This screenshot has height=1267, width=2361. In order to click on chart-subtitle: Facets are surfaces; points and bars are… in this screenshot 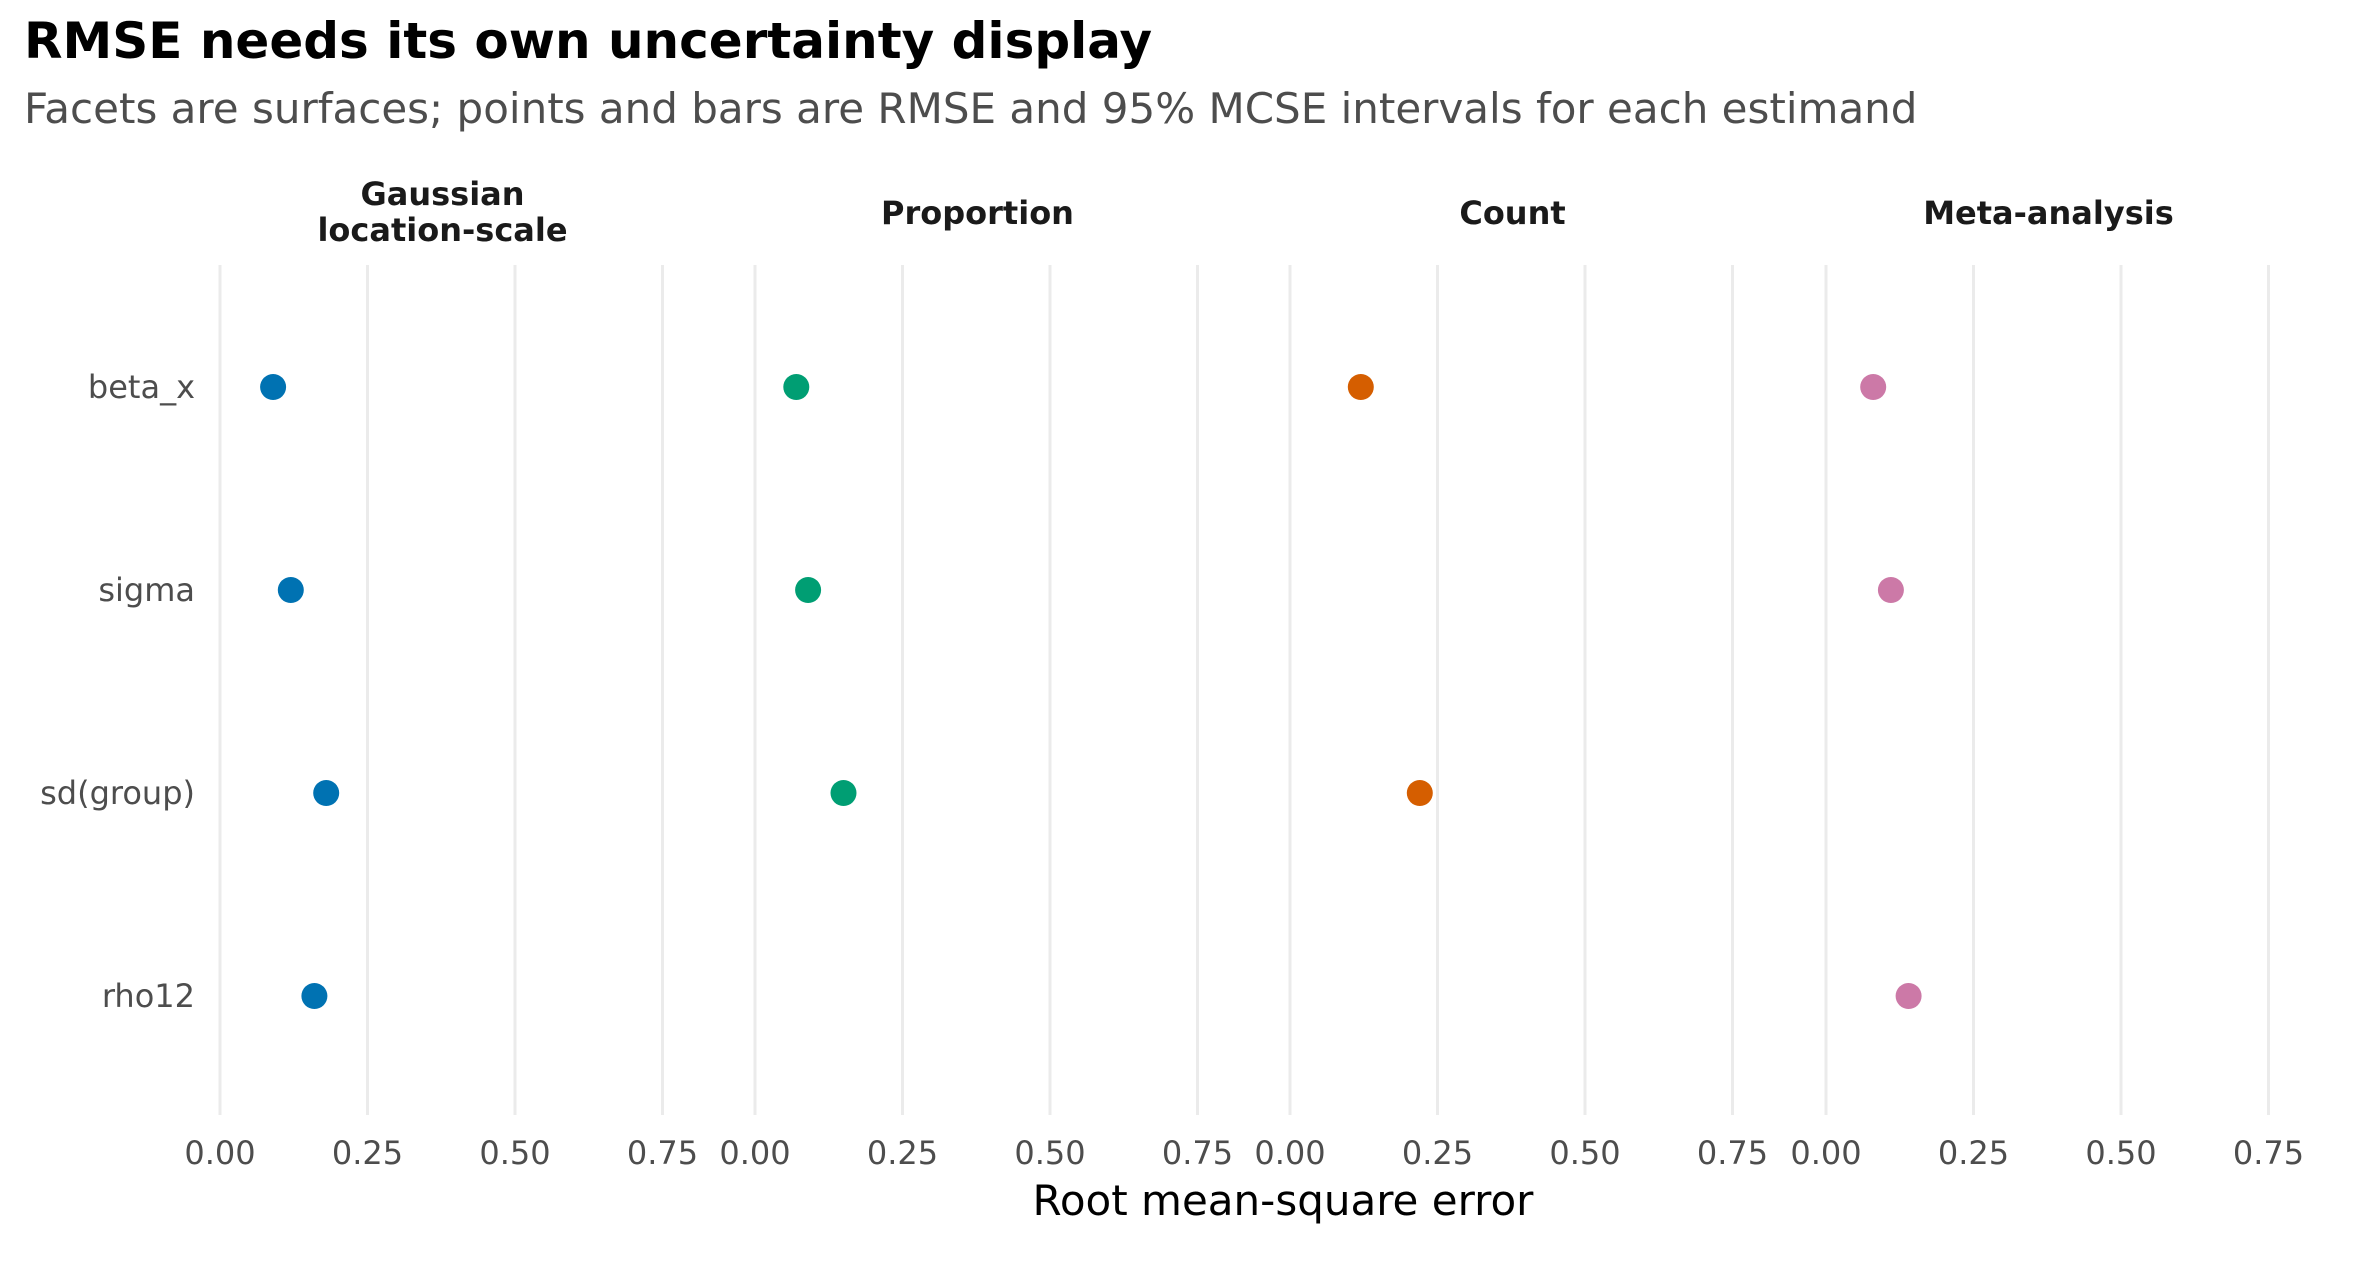, I will do `click(971, 108)`.